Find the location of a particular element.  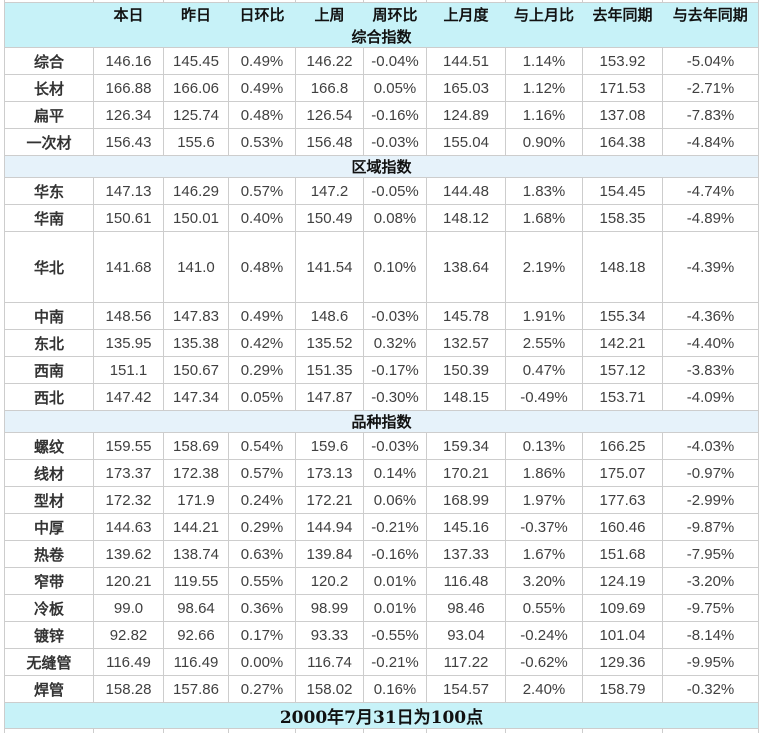

percent-cell: -7.83% is located at coordinates (710, 115).